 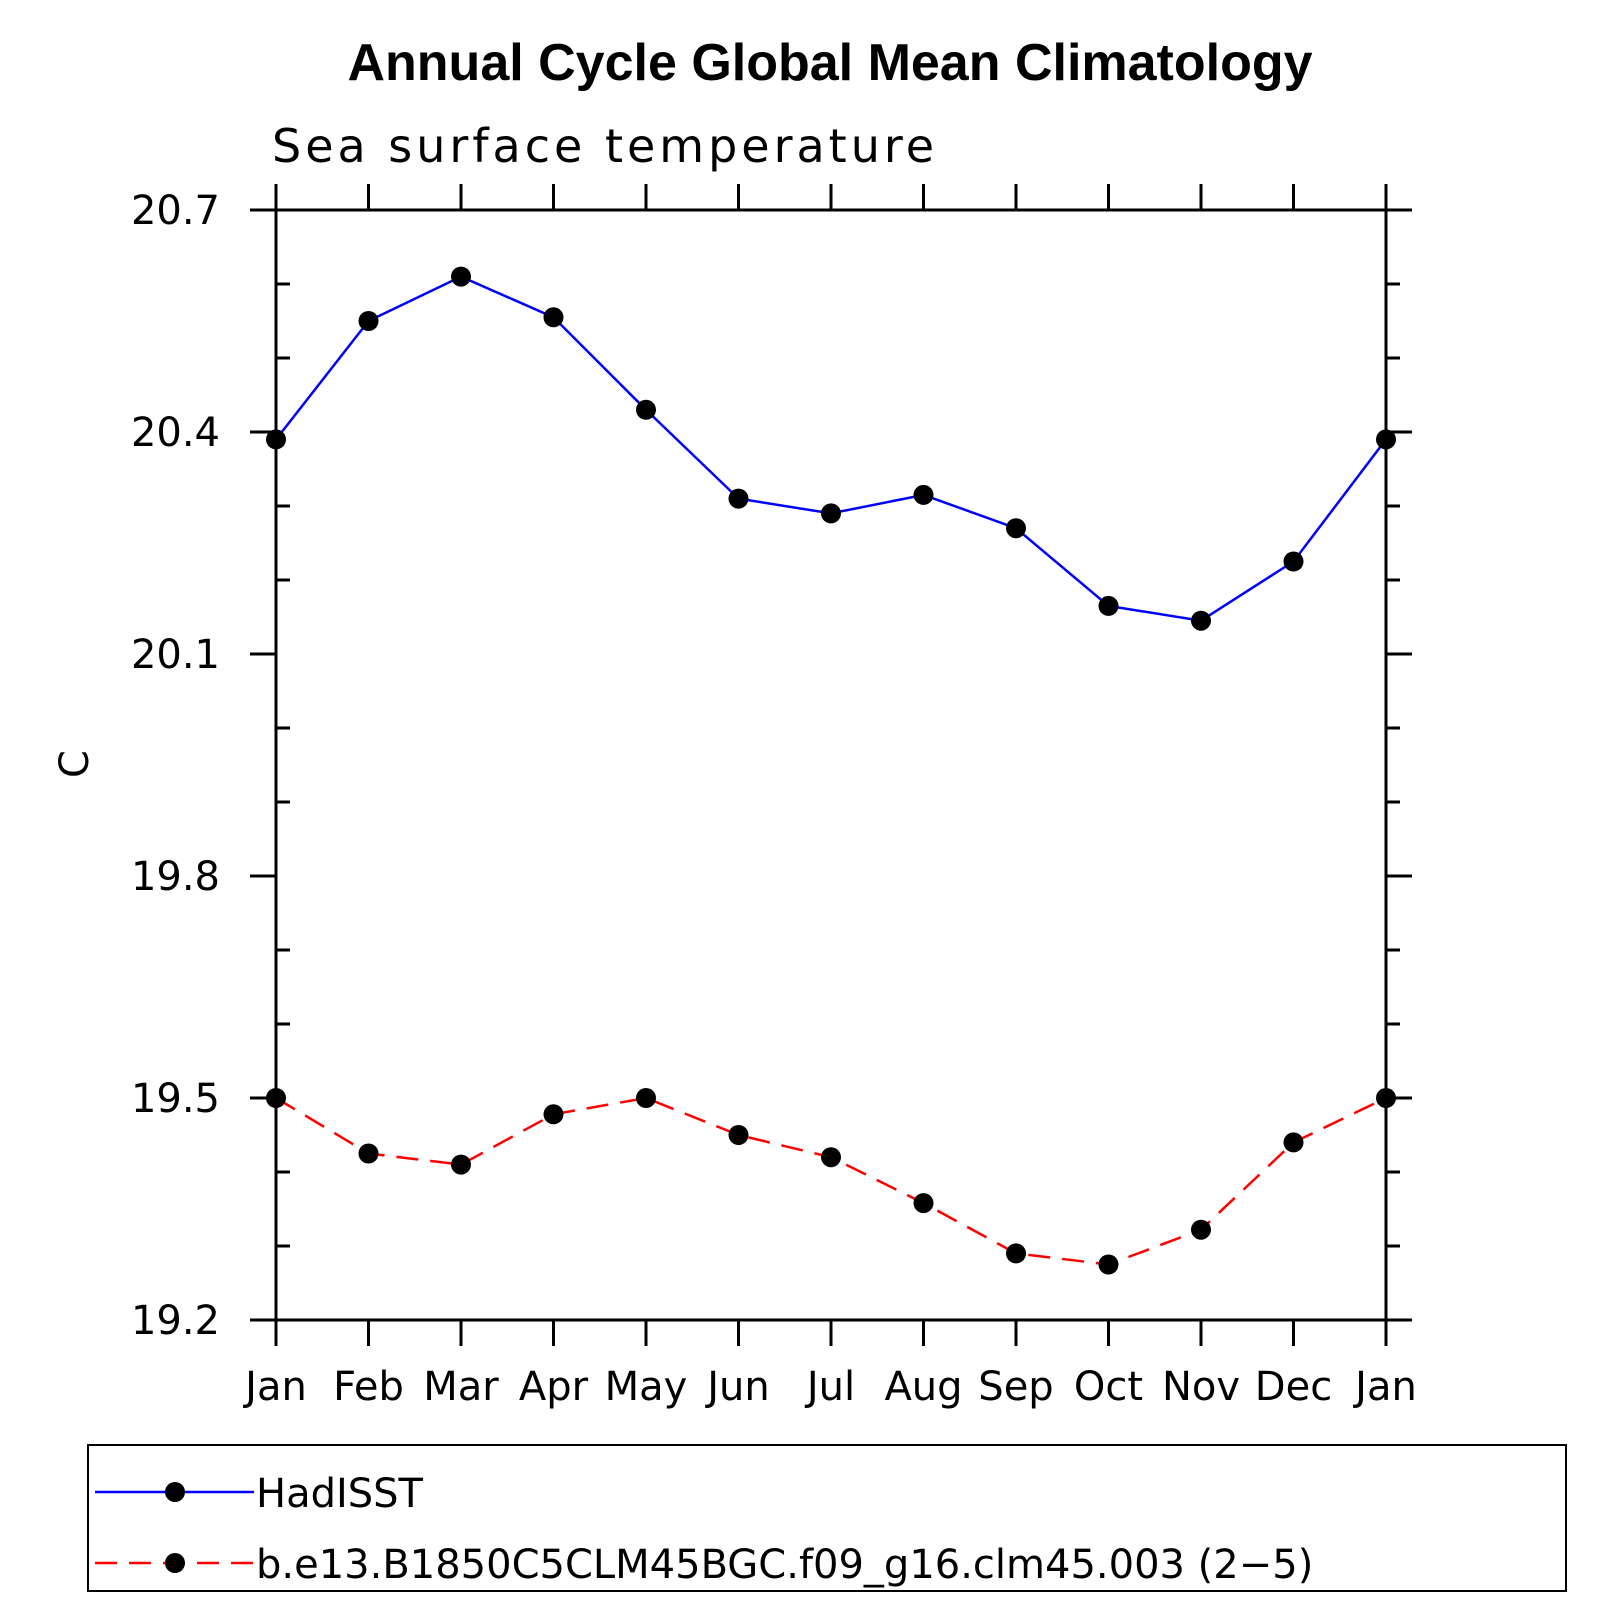 What do you see at coordinates (829, 63) in the screenshot?
I see `chart-title: Annual Cycle Global Mean Climatology` at bounding box center [829, 63].